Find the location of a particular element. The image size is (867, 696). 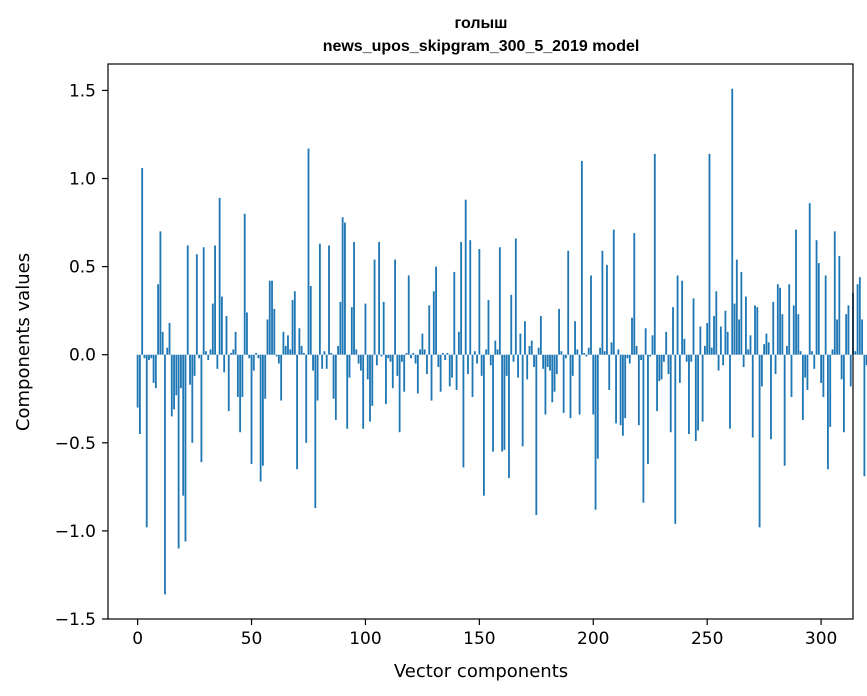

chart-title: голыш is located at coordinates (481, 23).